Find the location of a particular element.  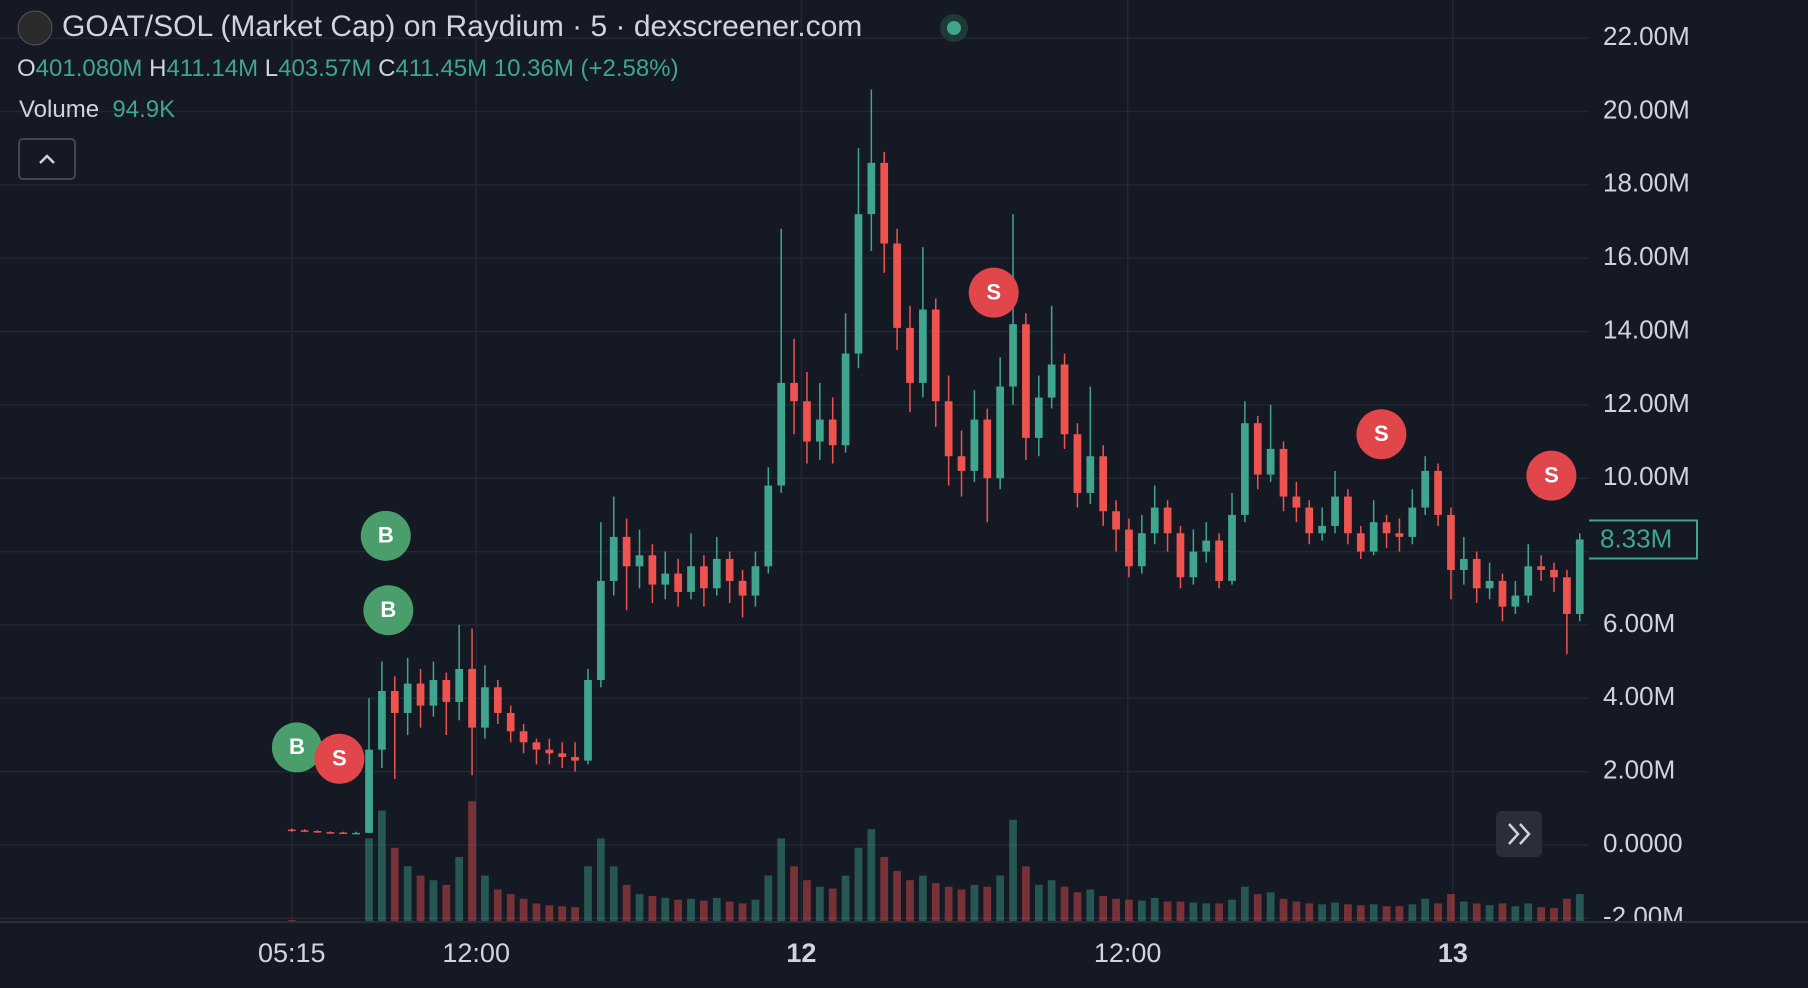

volume-value: 94.9K is located at coordinates (144, 109).